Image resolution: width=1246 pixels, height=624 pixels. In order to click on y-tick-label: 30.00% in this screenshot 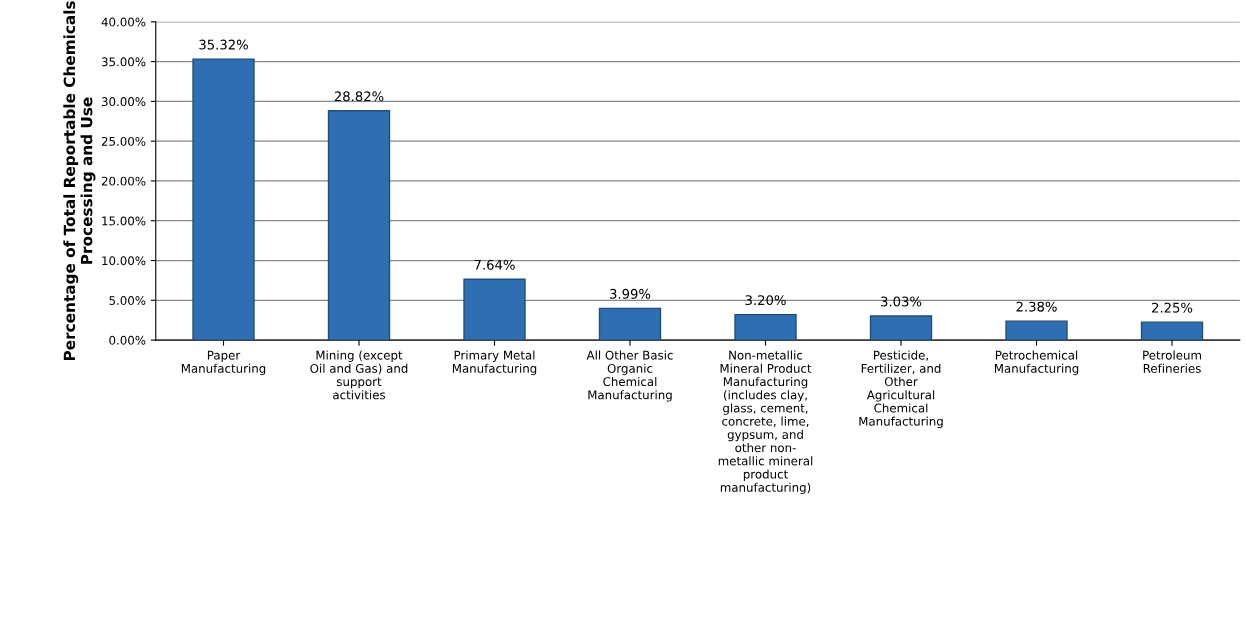, I will do `click(123, 102)`.